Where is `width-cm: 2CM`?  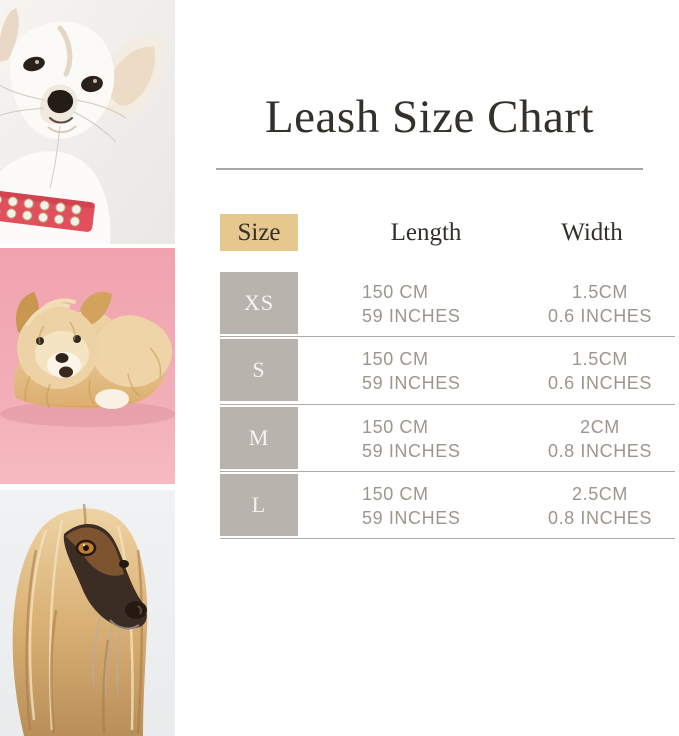 width-cm: 2CM is located at coordinates (600, 426).